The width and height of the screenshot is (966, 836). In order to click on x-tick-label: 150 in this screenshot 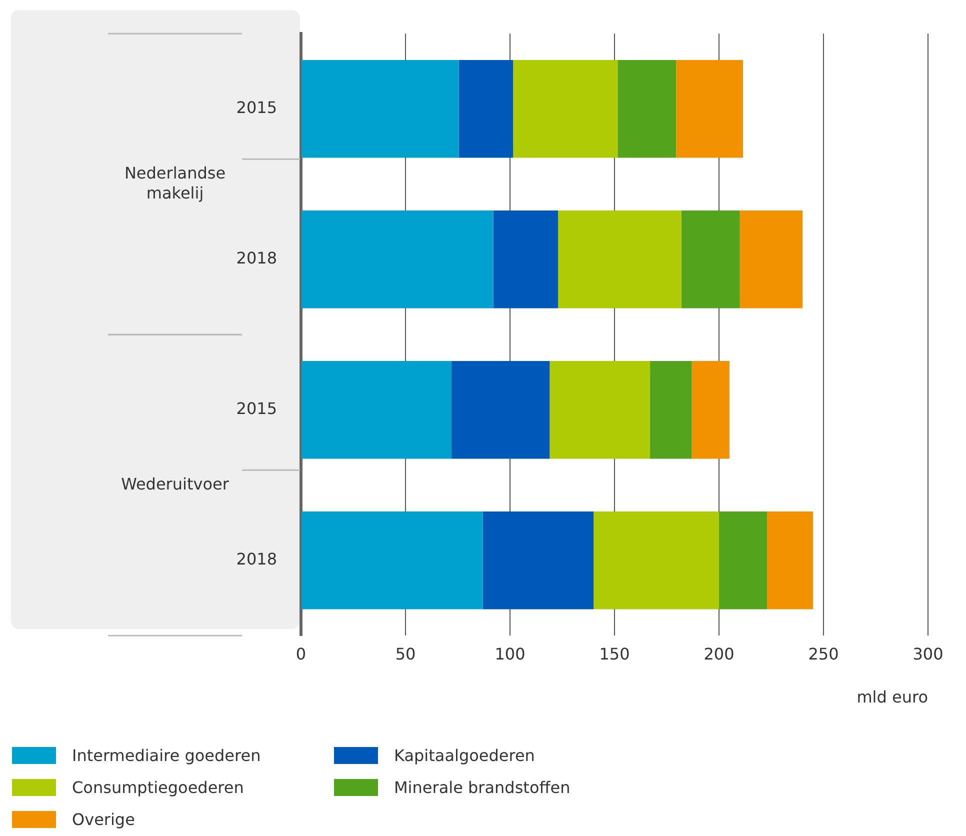, I will do `click(614, 654)`.